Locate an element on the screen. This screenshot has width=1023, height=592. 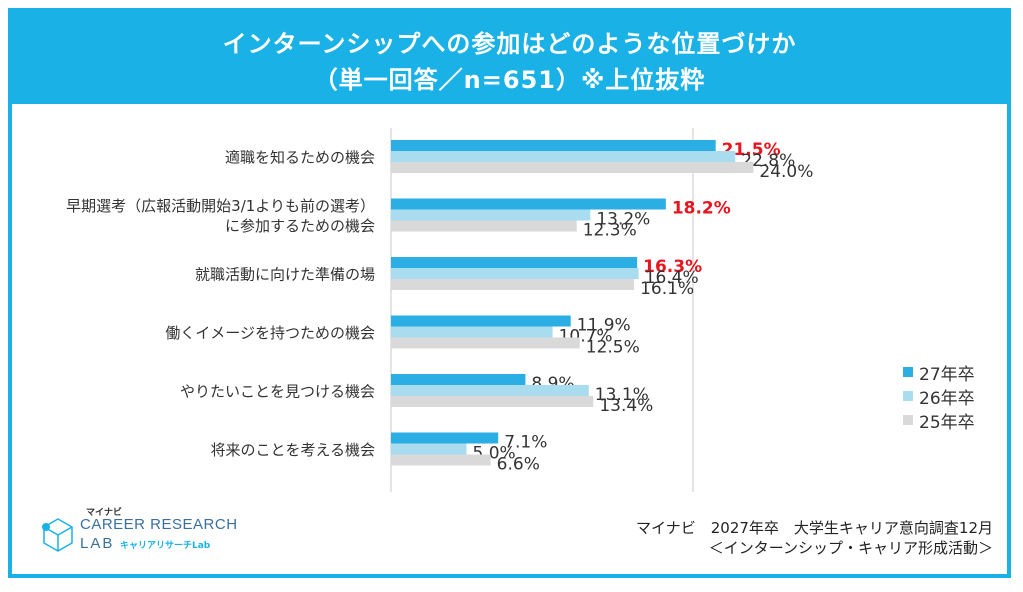
category-label-5: 将来のことを考える機会 is located at coordinates (292, 450).